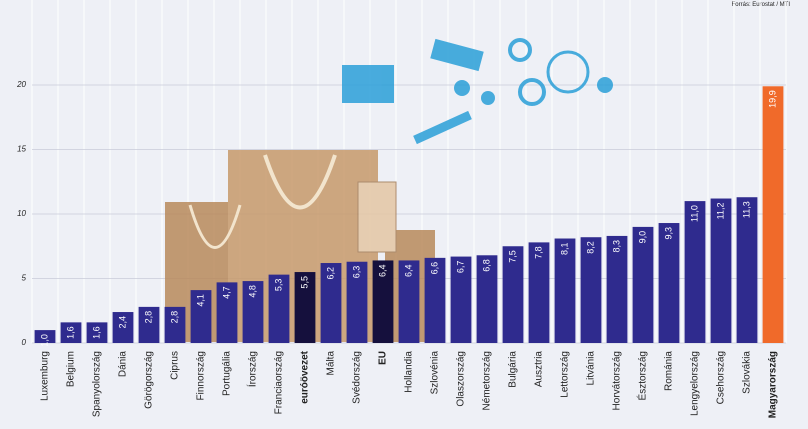 The height and width of the screenshot is (429, 808). What do you see at coordinates (24, 278) in the screenshot?
I see `y-tick-label: 5` at bounding box center [24, 278].